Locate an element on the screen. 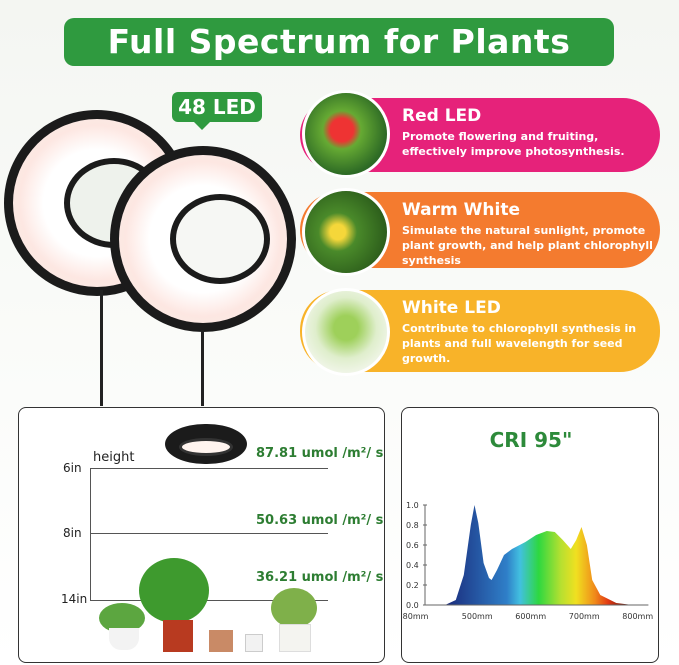 This screenshot has height=665, width=679. x-tick-label: 700mm is located at coordinates (584, 616).